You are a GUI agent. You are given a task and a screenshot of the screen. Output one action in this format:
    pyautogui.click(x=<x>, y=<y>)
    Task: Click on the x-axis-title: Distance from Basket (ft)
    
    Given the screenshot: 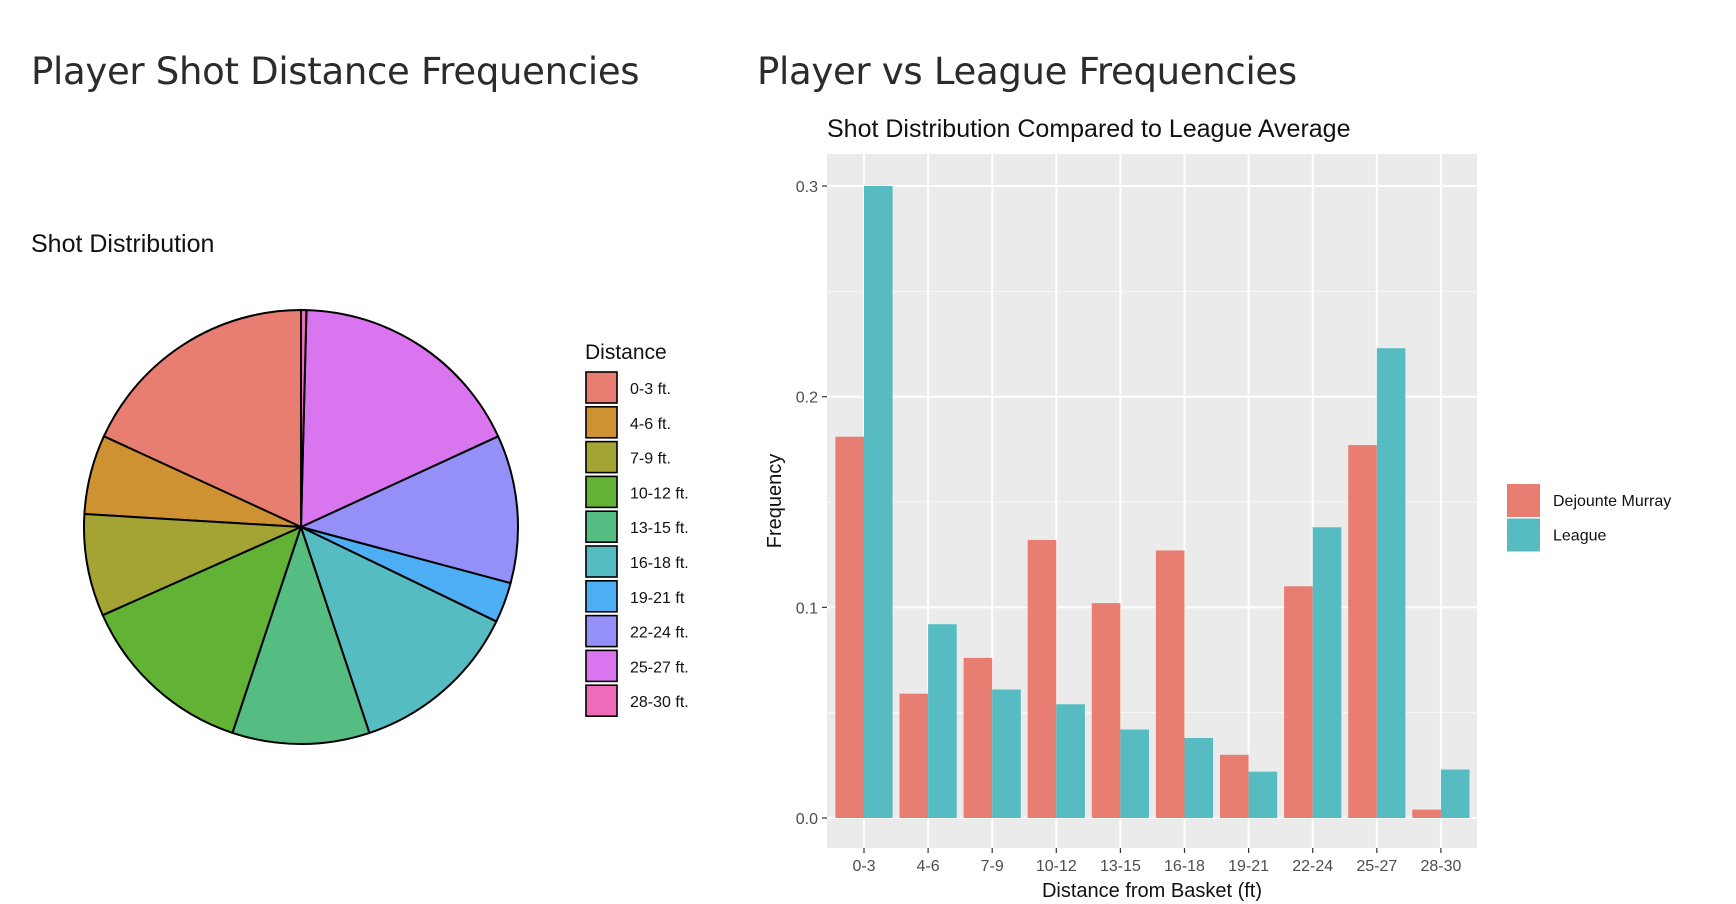 What is the action you would take?
    pyautogui.click(x=1152, y=891)
    